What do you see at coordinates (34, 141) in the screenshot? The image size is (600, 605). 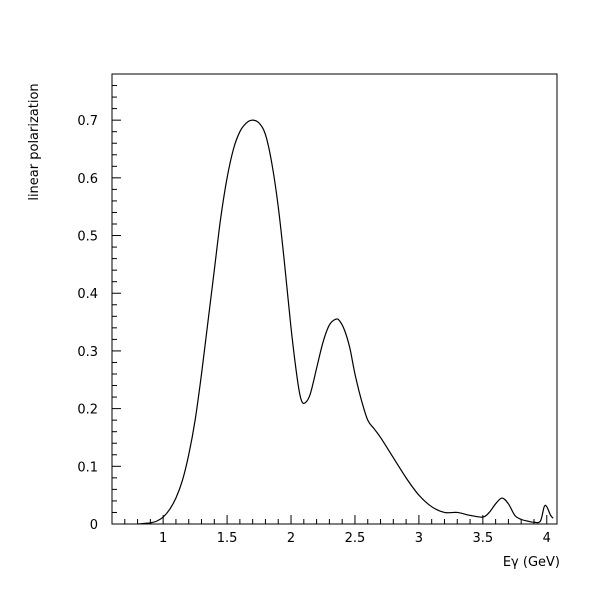 I see `y-axis-label: linear polarization` at bounding box center [34, 141].